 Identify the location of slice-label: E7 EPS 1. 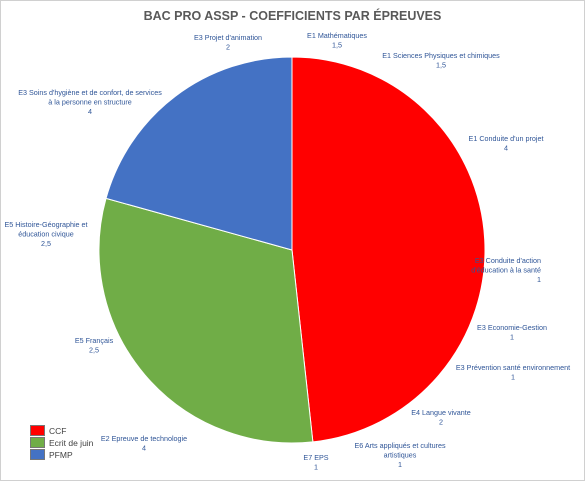
(315, 462).